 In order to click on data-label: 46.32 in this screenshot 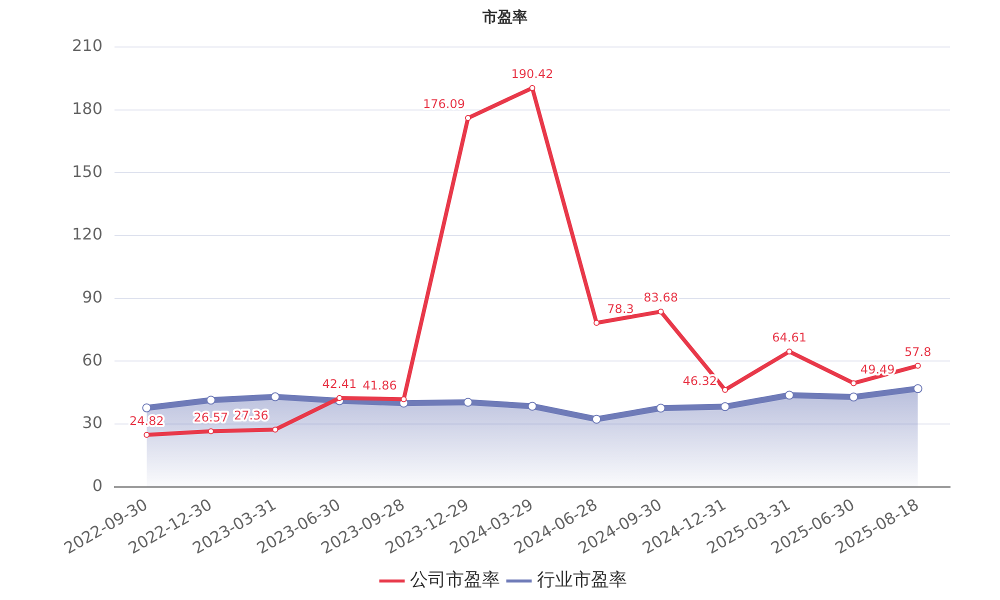, I will do `click(700, 381)`.